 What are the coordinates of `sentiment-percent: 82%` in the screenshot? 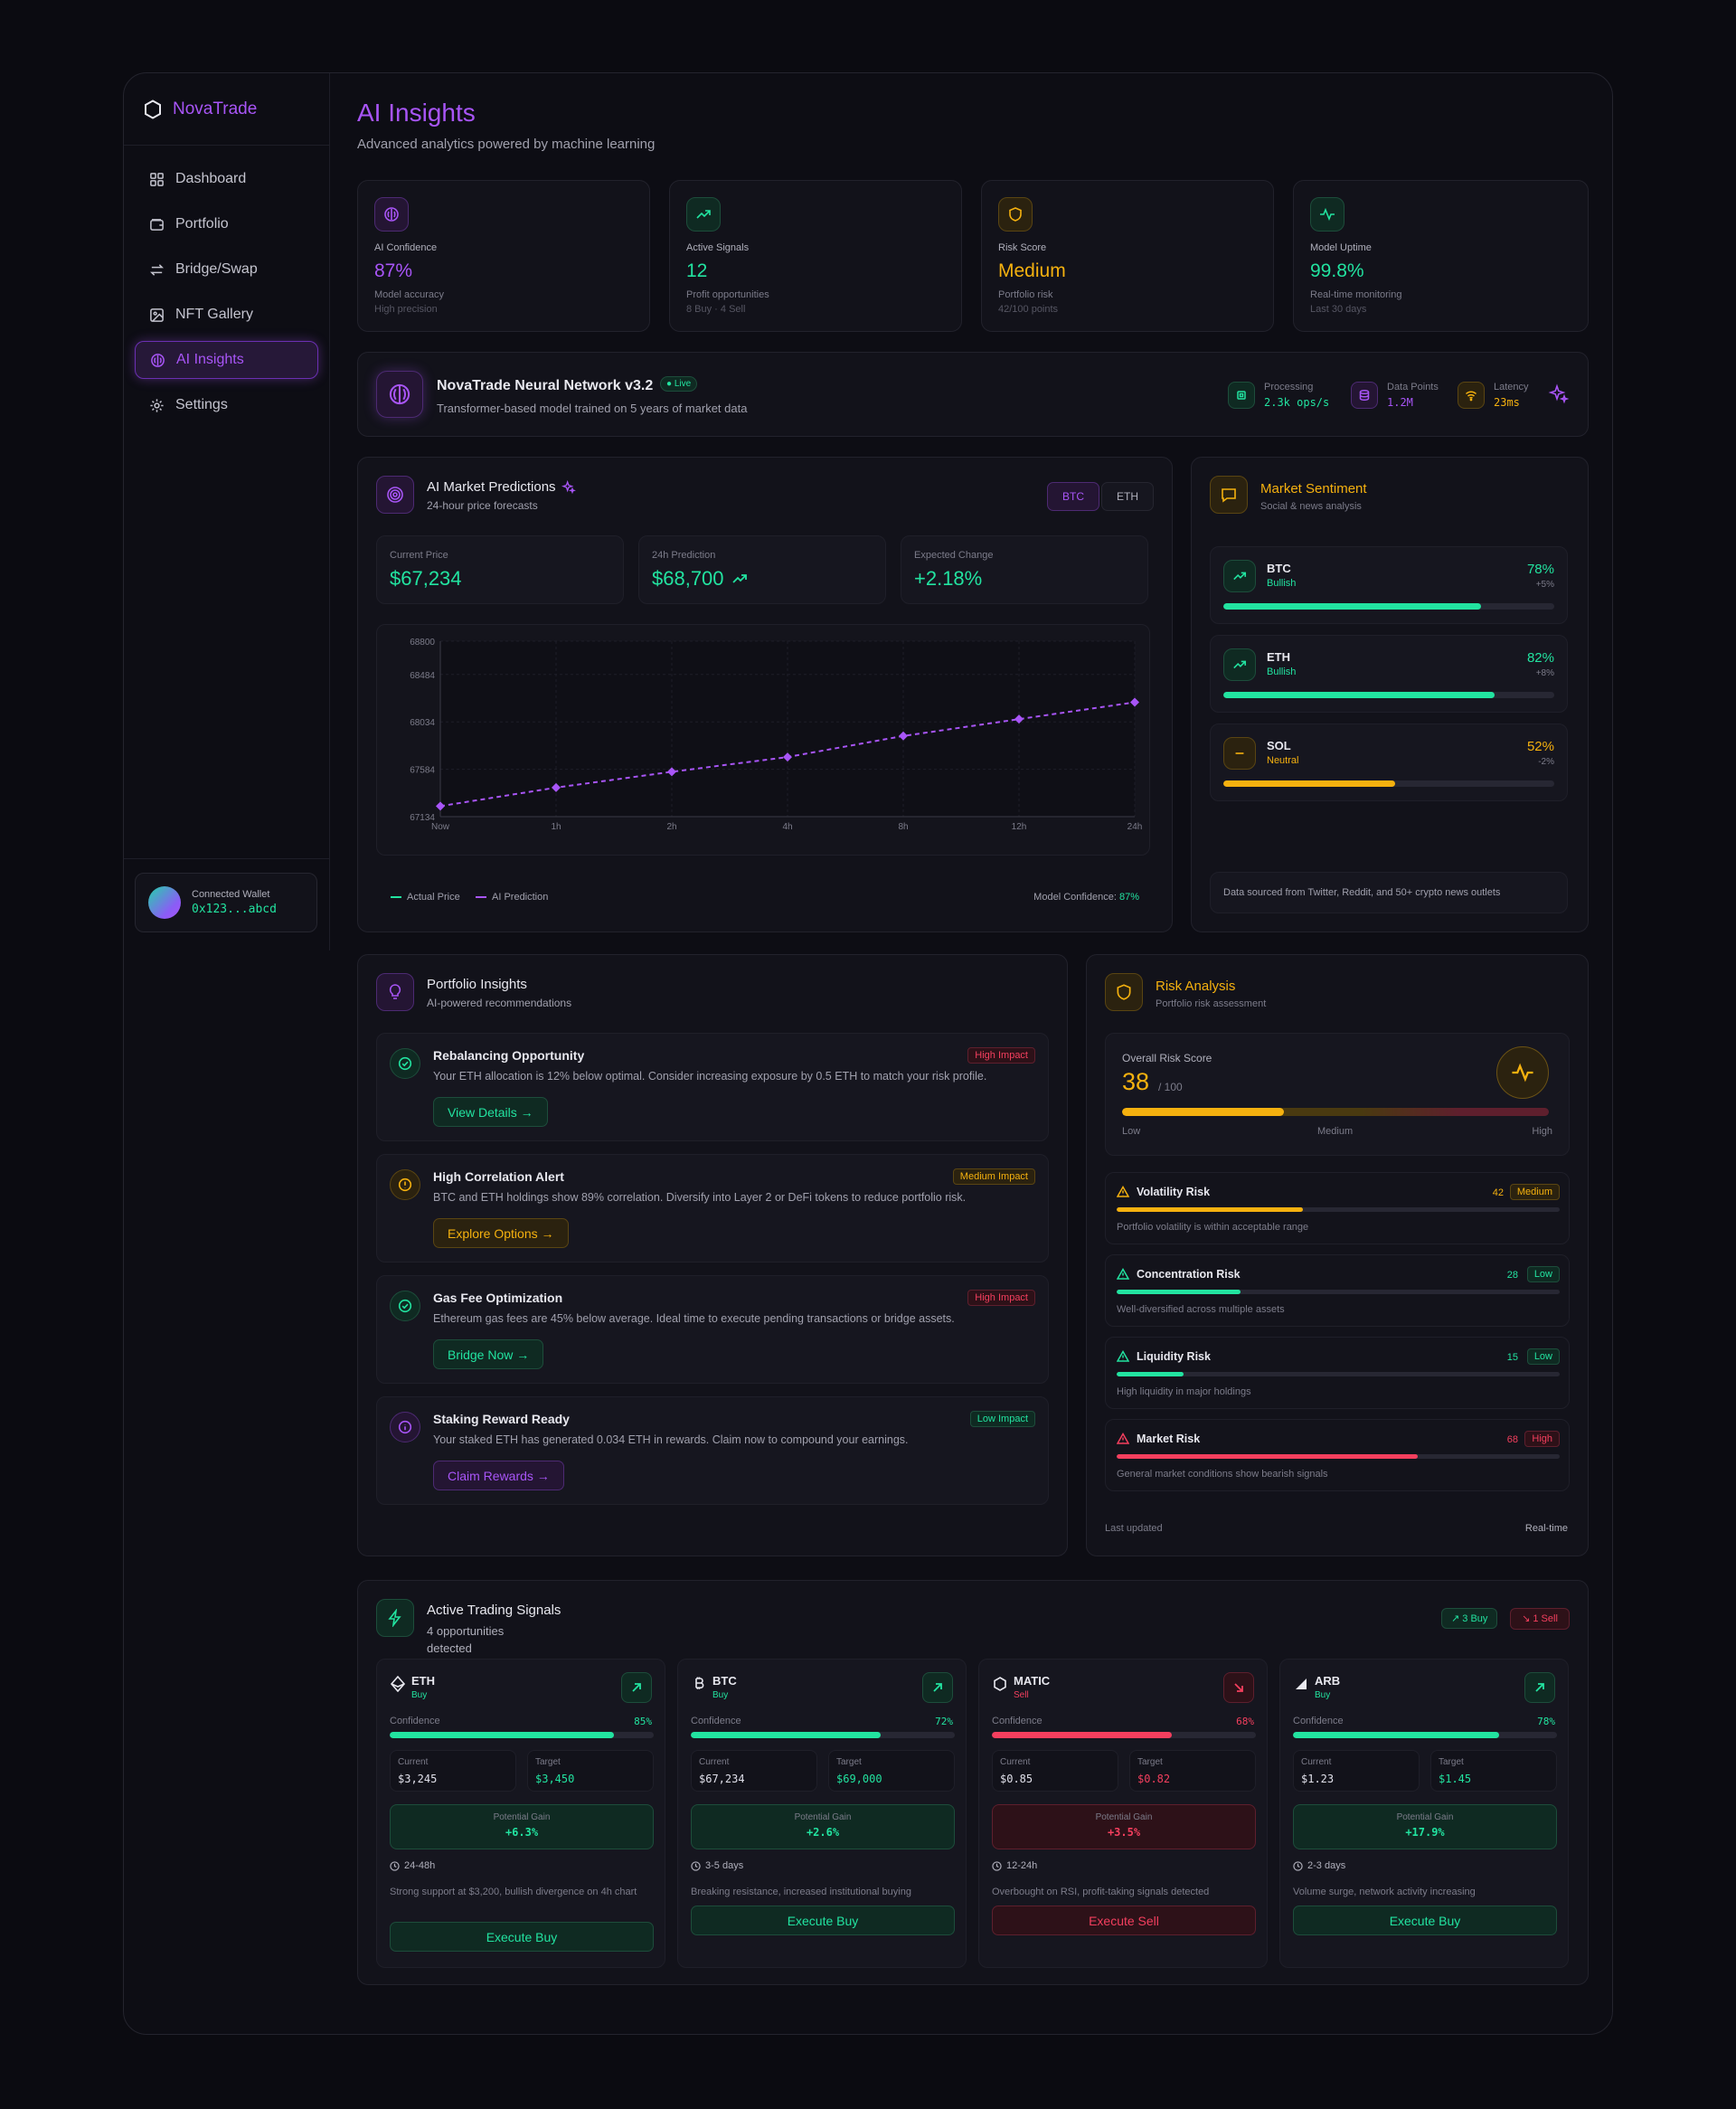 It's located at (1540, 658).